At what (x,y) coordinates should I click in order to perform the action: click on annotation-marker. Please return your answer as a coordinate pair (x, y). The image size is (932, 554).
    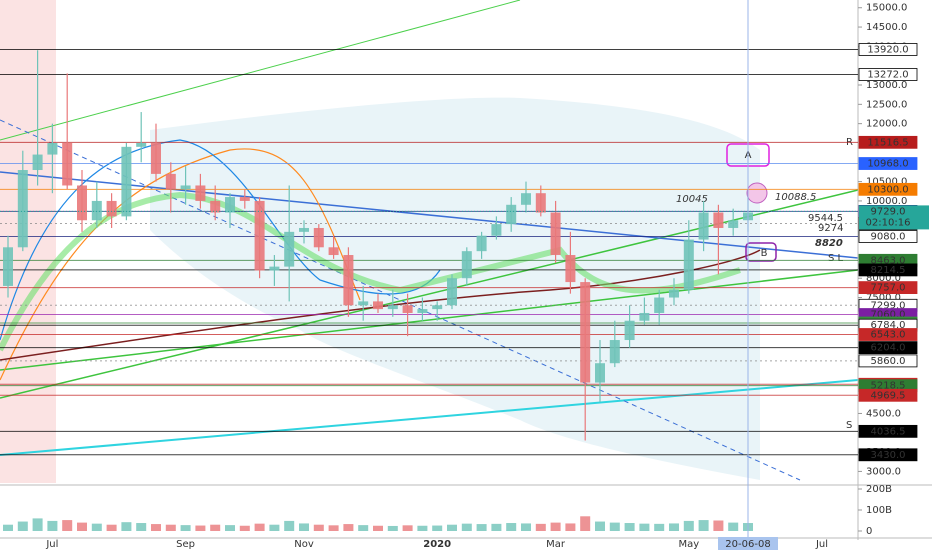
    Looking at the image, I should click on (757, 193).